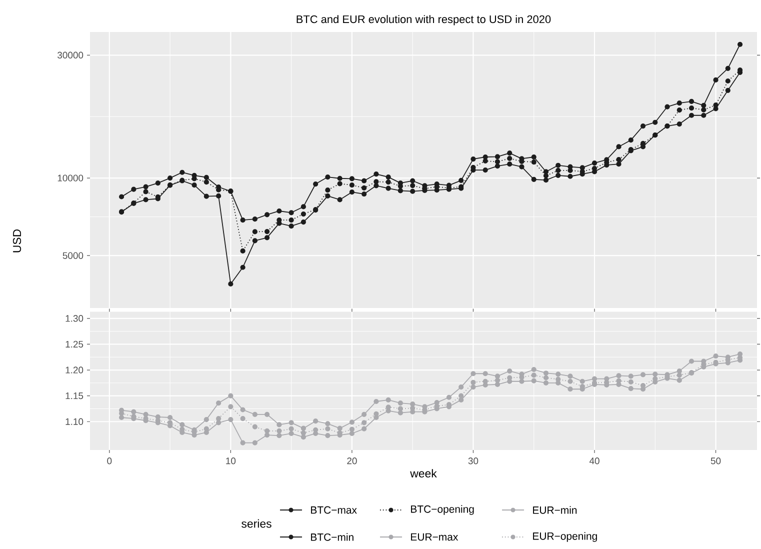 The width and height of the screenshot is (761, 549). Describe the element at coordinates (231, 461) in the screenshot. I see `x-tick-label: 10` at that location.